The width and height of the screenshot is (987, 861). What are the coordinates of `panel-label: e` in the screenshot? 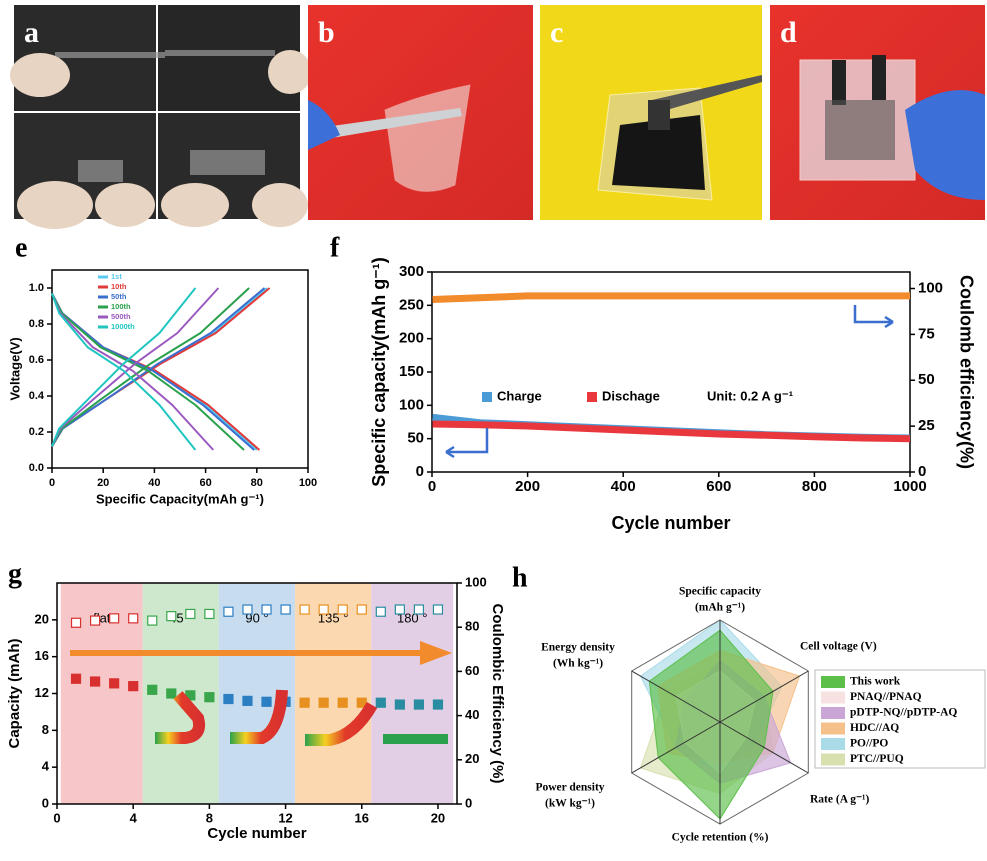 It's located at (21, 247).